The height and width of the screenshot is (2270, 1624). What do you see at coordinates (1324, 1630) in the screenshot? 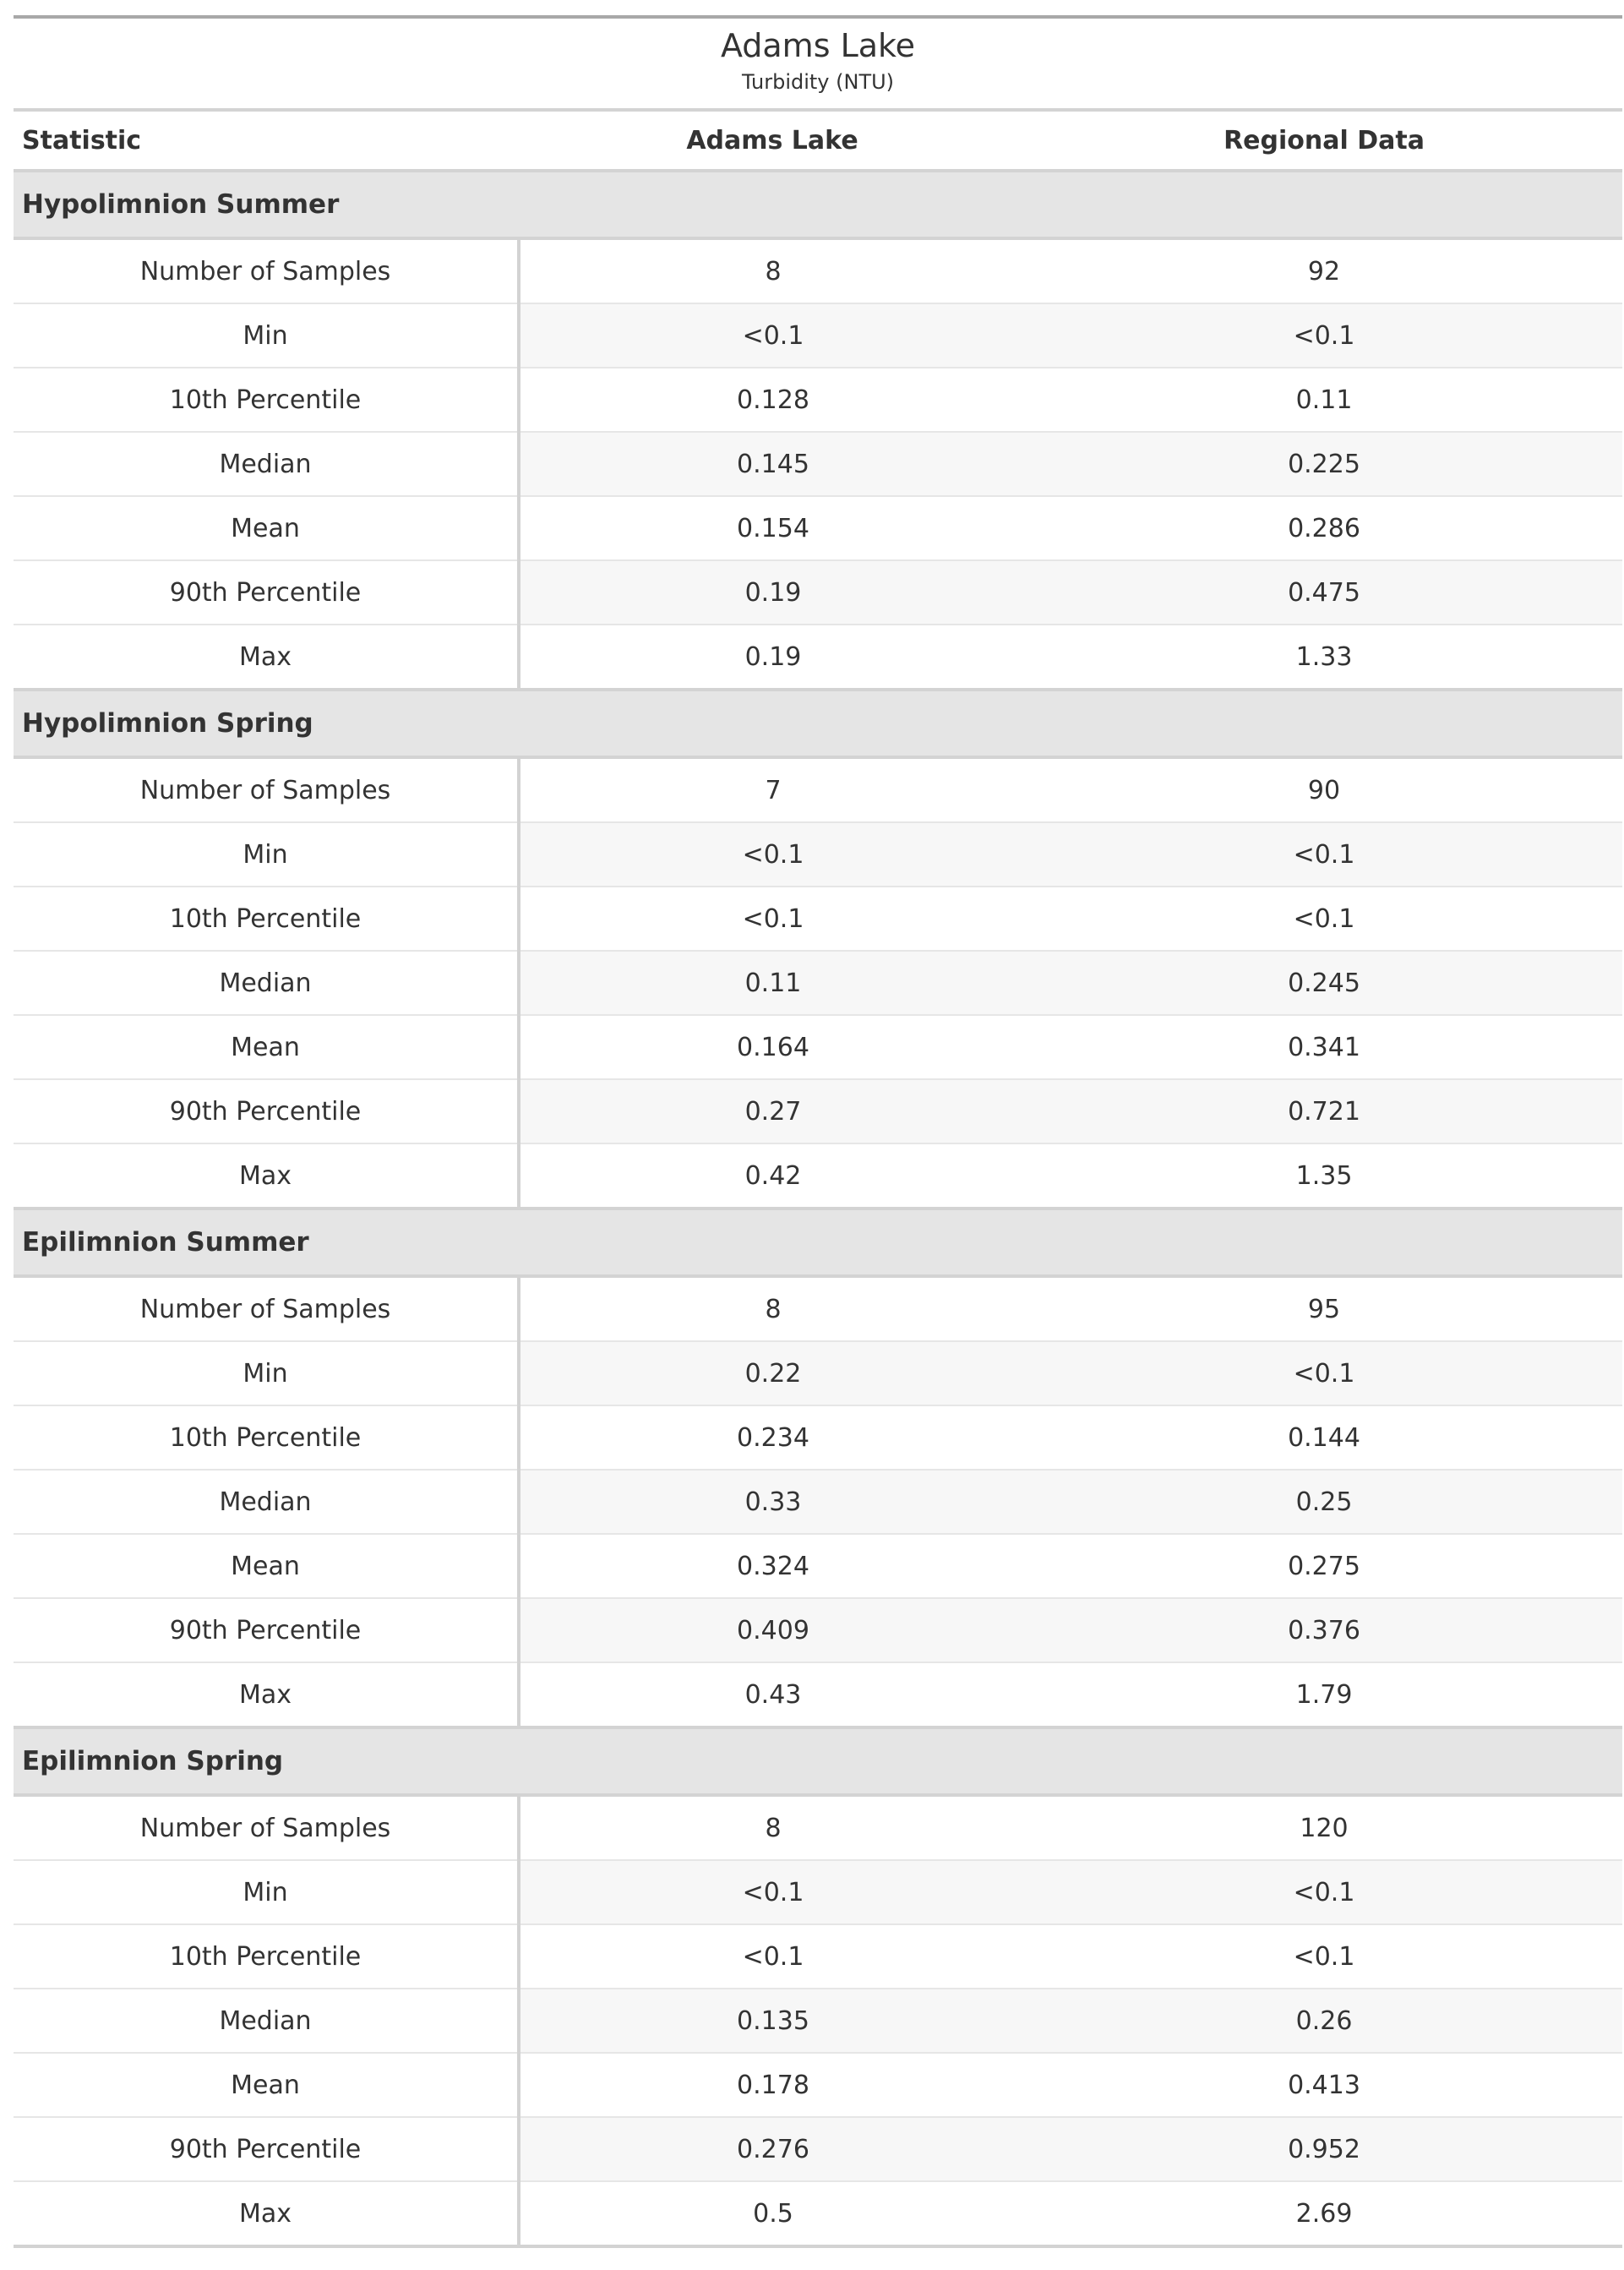
I see `regional-value-cell: 0.376` at bounding box center [1324, 1630].